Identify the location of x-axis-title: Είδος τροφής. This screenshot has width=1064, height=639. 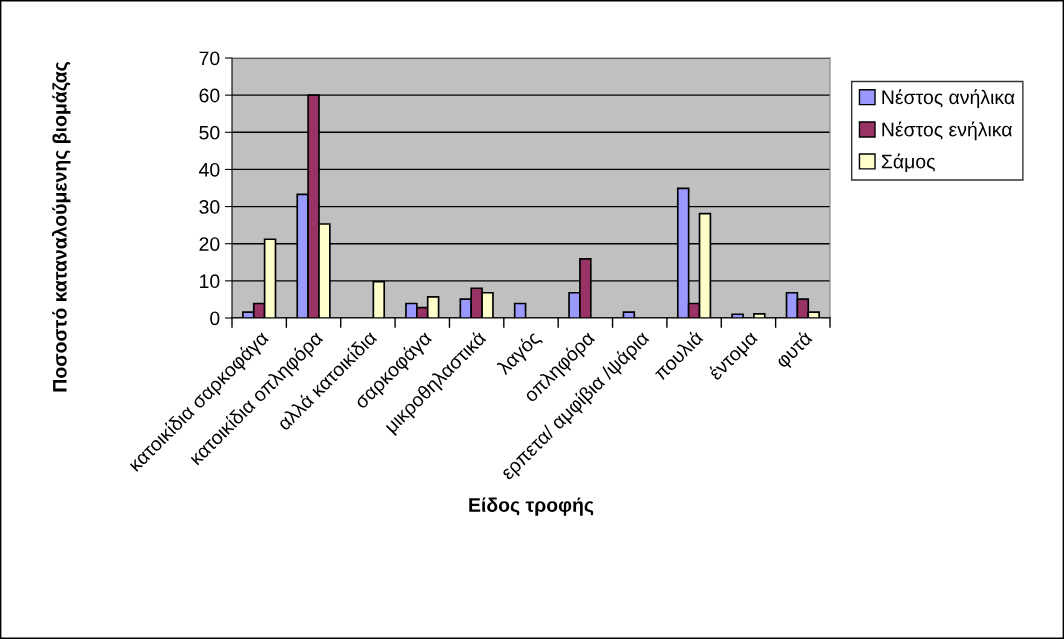
(531, 506).